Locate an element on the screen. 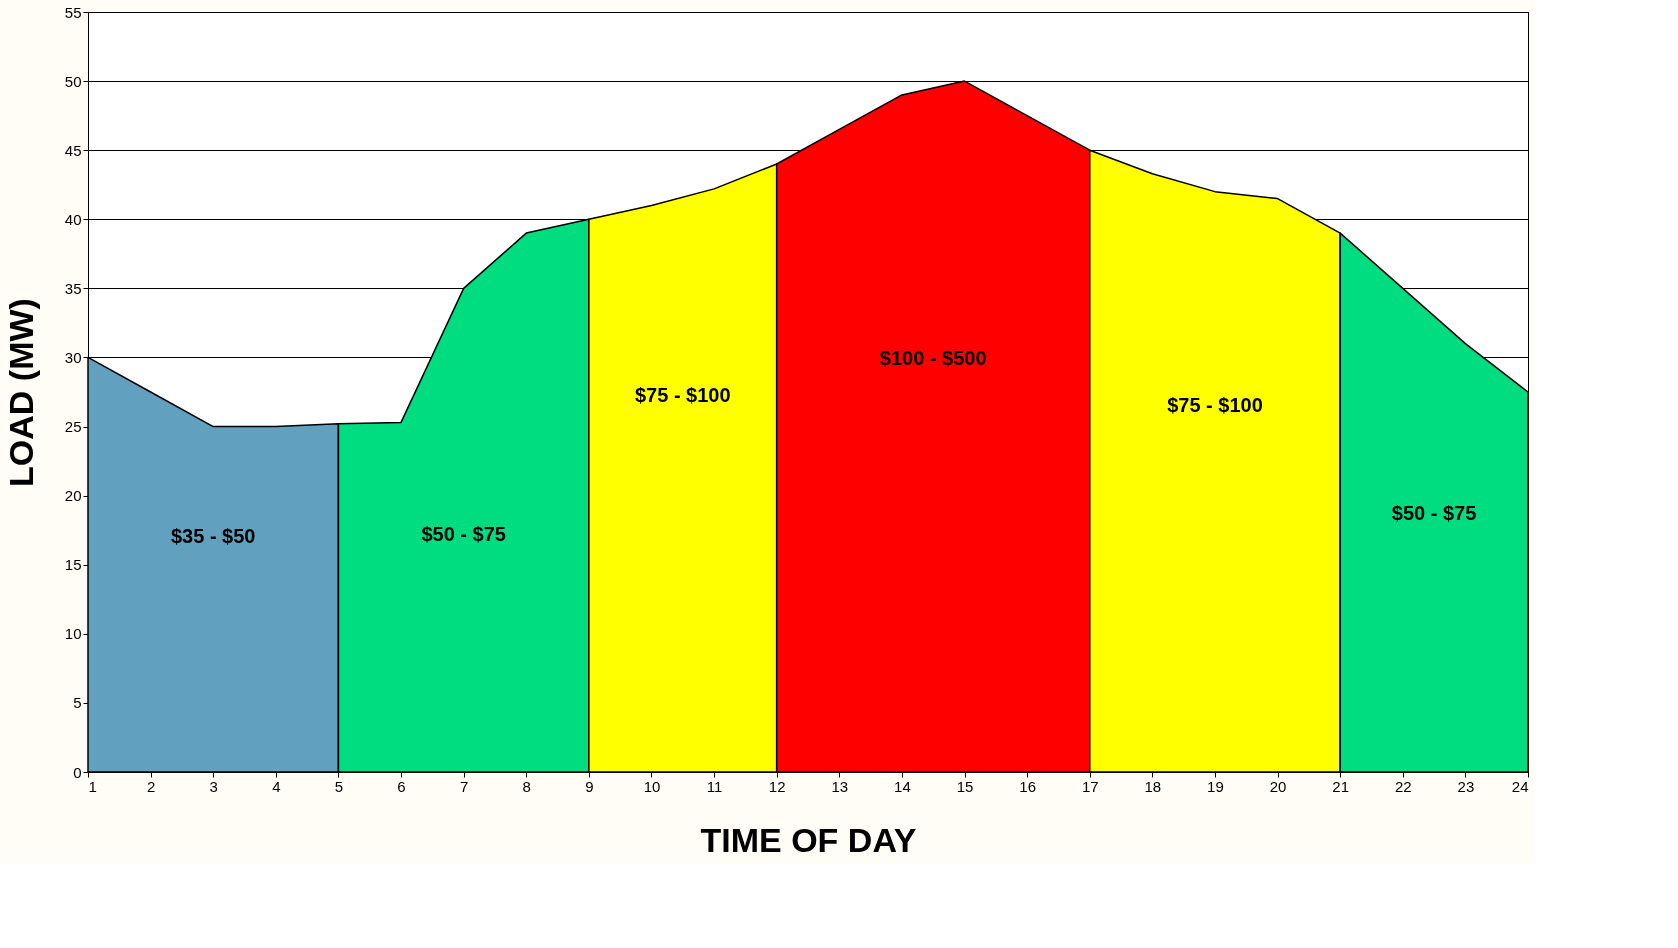 The height and width of the screenshot is (948, 1678). y-tick-label: 40 is located at coordinates (73, 219).